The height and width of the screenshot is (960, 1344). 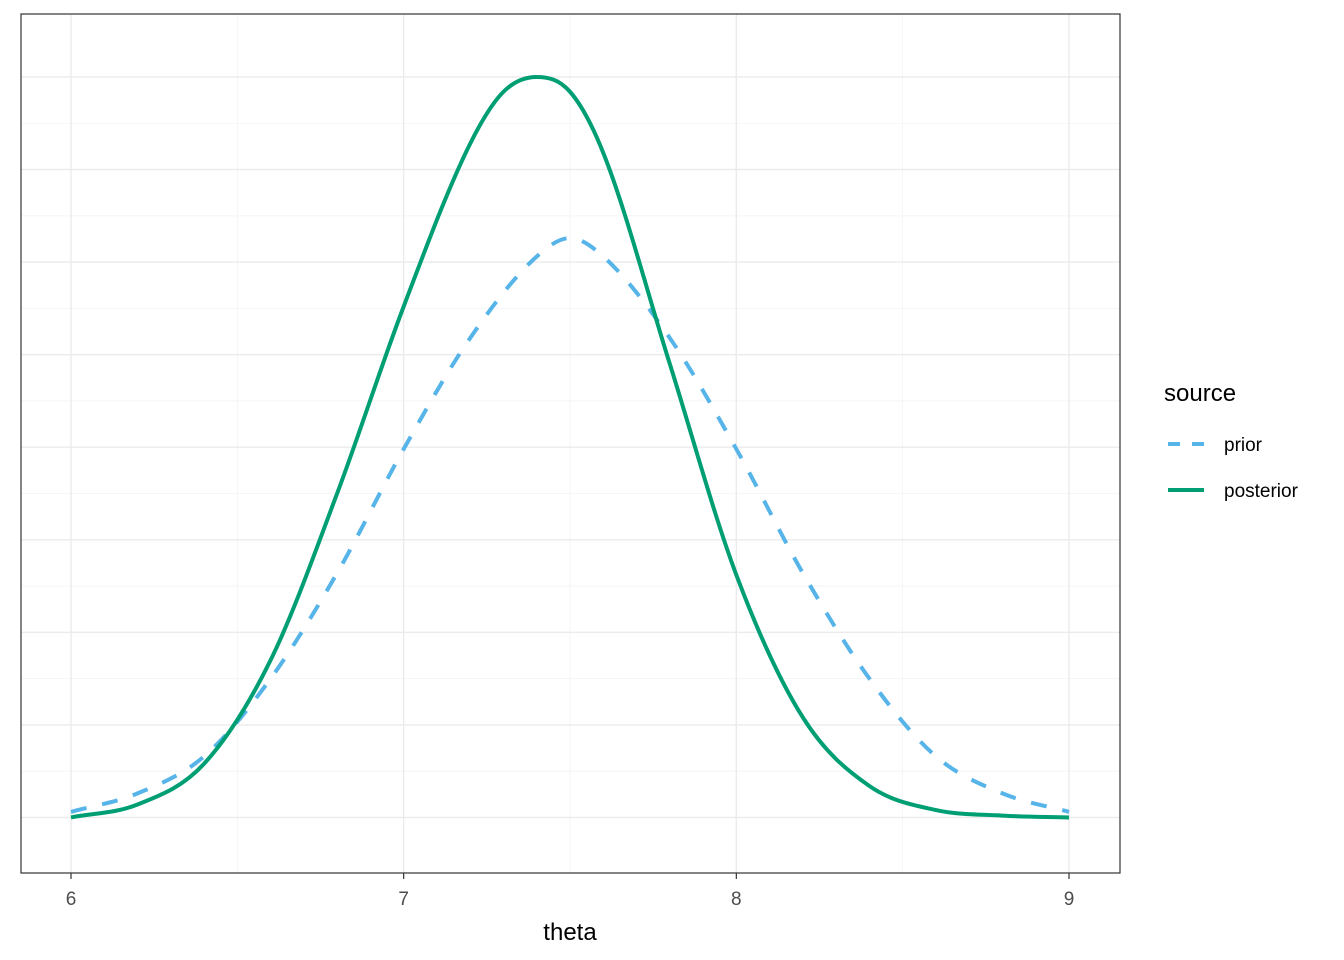 I want to click on x-axis-tick-labels: 6 7 8 9, so click(x=570, y=899).